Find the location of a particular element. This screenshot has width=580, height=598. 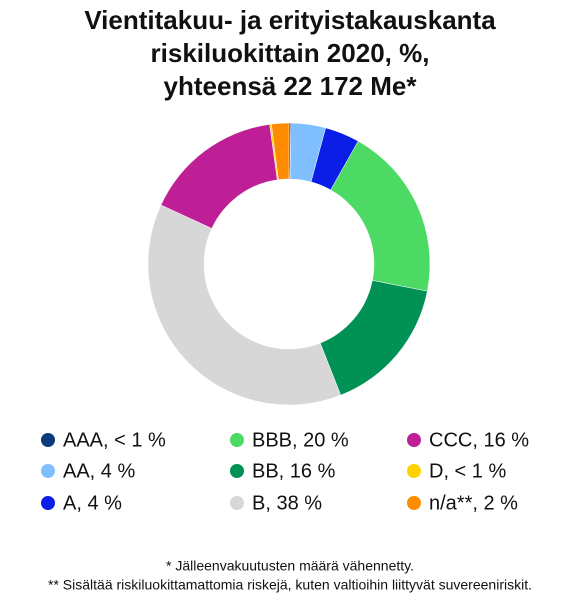

legend-label: B, 38 % is located at coordinates (287, 503).